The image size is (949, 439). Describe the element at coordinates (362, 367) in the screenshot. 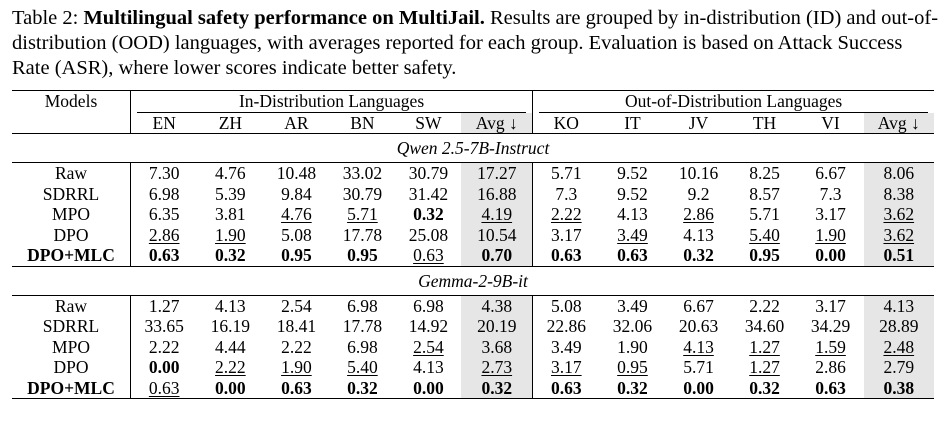

I see `table-cell: 5.40` at that location.